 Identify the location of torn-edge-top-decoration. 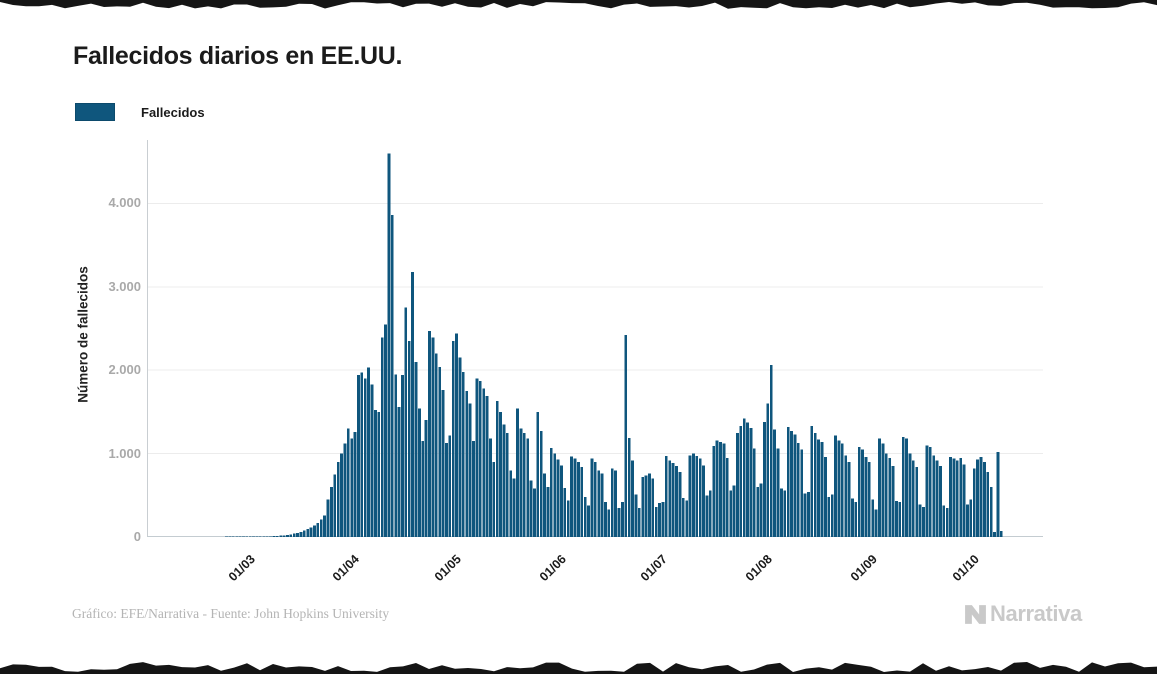
(578, 4).